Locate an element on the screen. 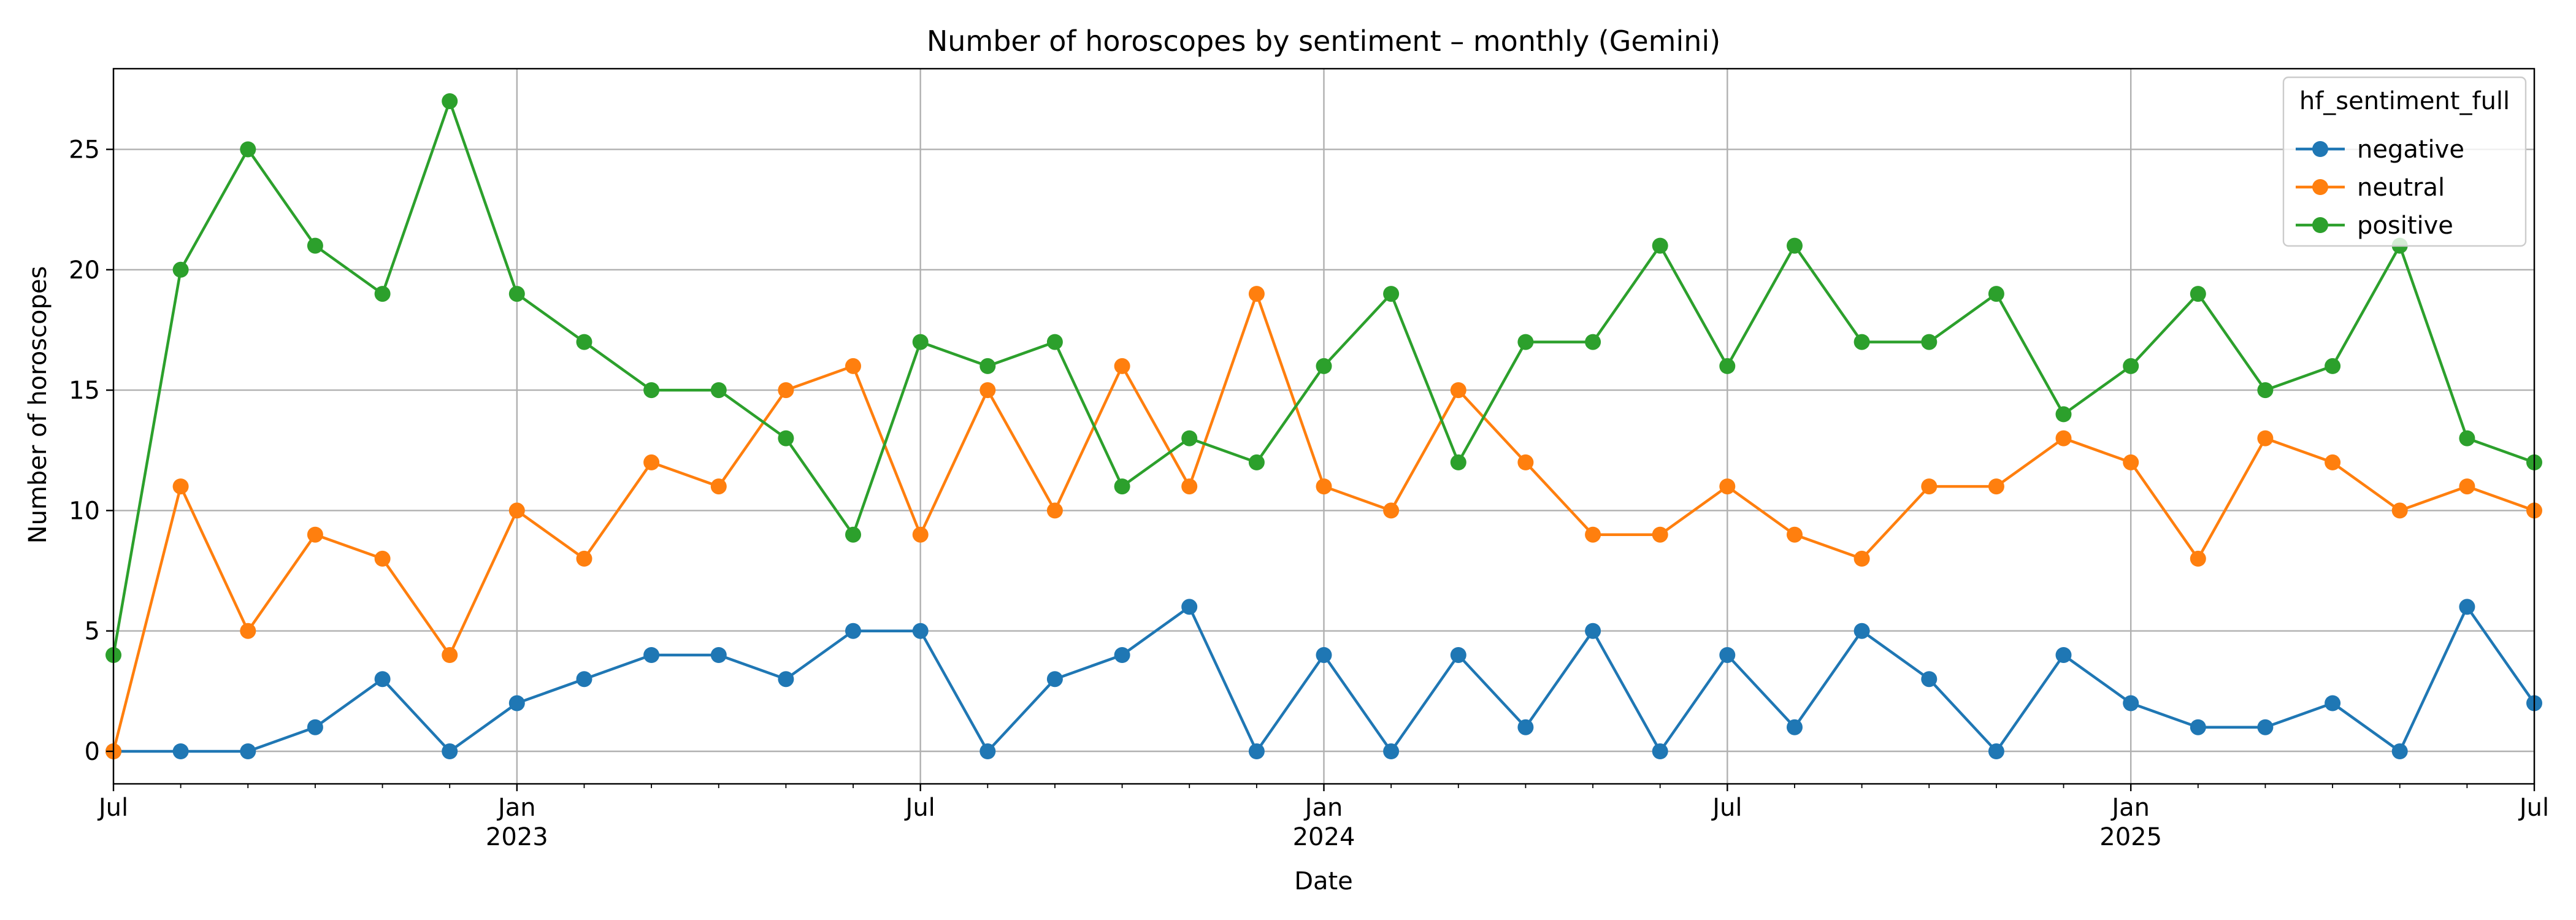  y-tick-label: 20 is located at coordinates (84, 270).